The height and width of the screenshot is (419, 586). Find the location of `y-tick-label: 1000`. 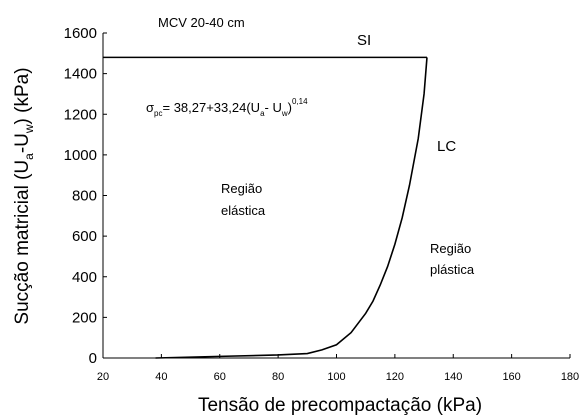

y-tick-label: 1000 is located at coordinates (80, 155).